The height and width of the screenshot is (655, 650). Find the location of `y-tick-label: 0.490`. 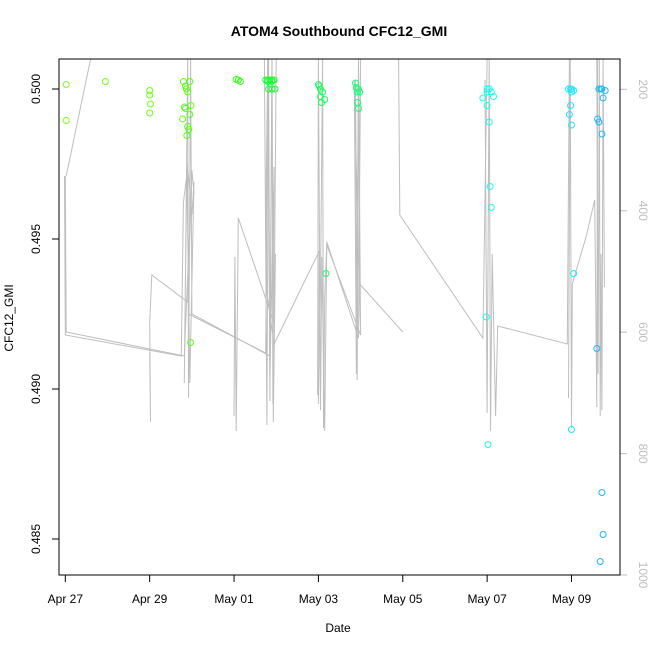

y-tick-label: 0.490 is located at coordinates (36, 389).